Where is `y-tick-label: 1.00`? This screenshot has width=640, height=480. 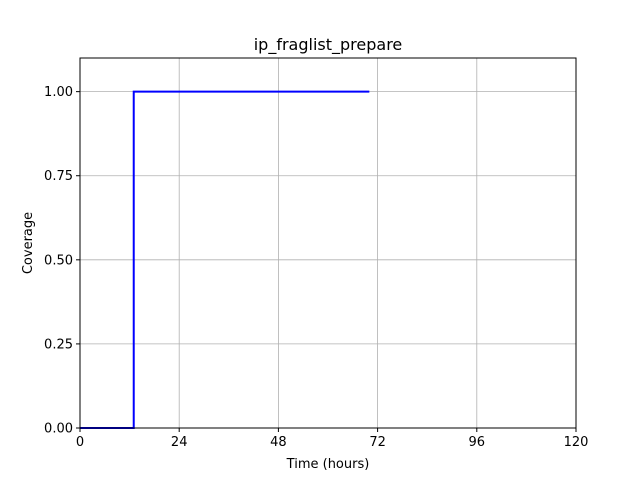 y-tick-label: 1.00 is located at coordinates (58, 92).